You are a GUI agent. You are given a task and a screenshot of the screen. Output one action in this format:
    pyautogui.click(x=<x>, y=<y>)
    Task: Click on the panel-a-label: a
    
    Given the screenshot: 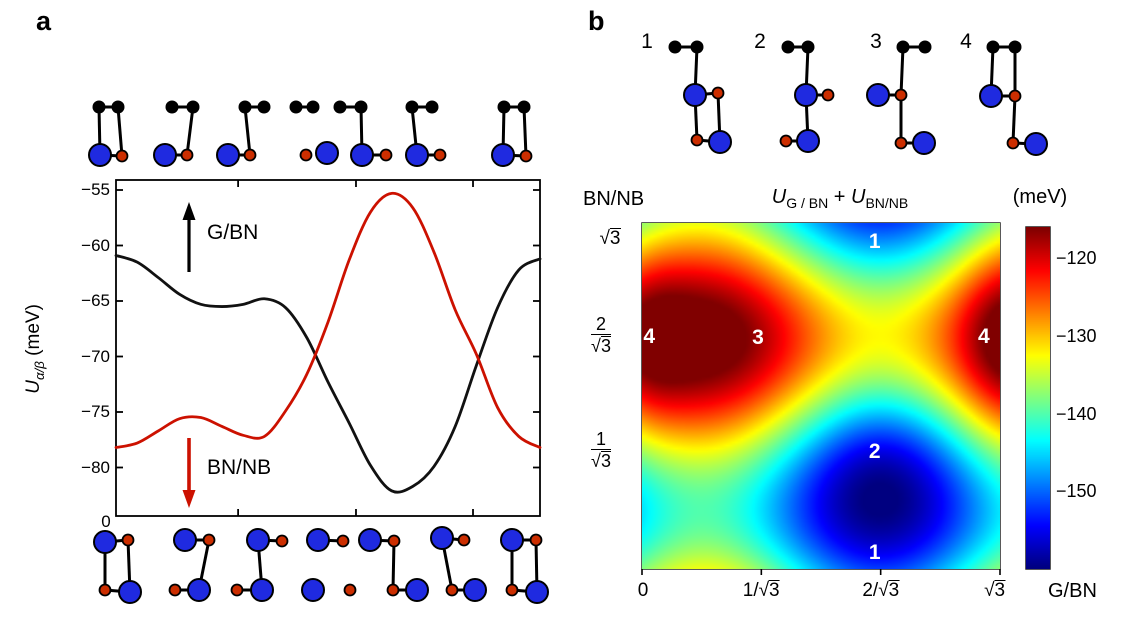 What is the action you would take?
    pyautogui.click(x=44, y=21)
    